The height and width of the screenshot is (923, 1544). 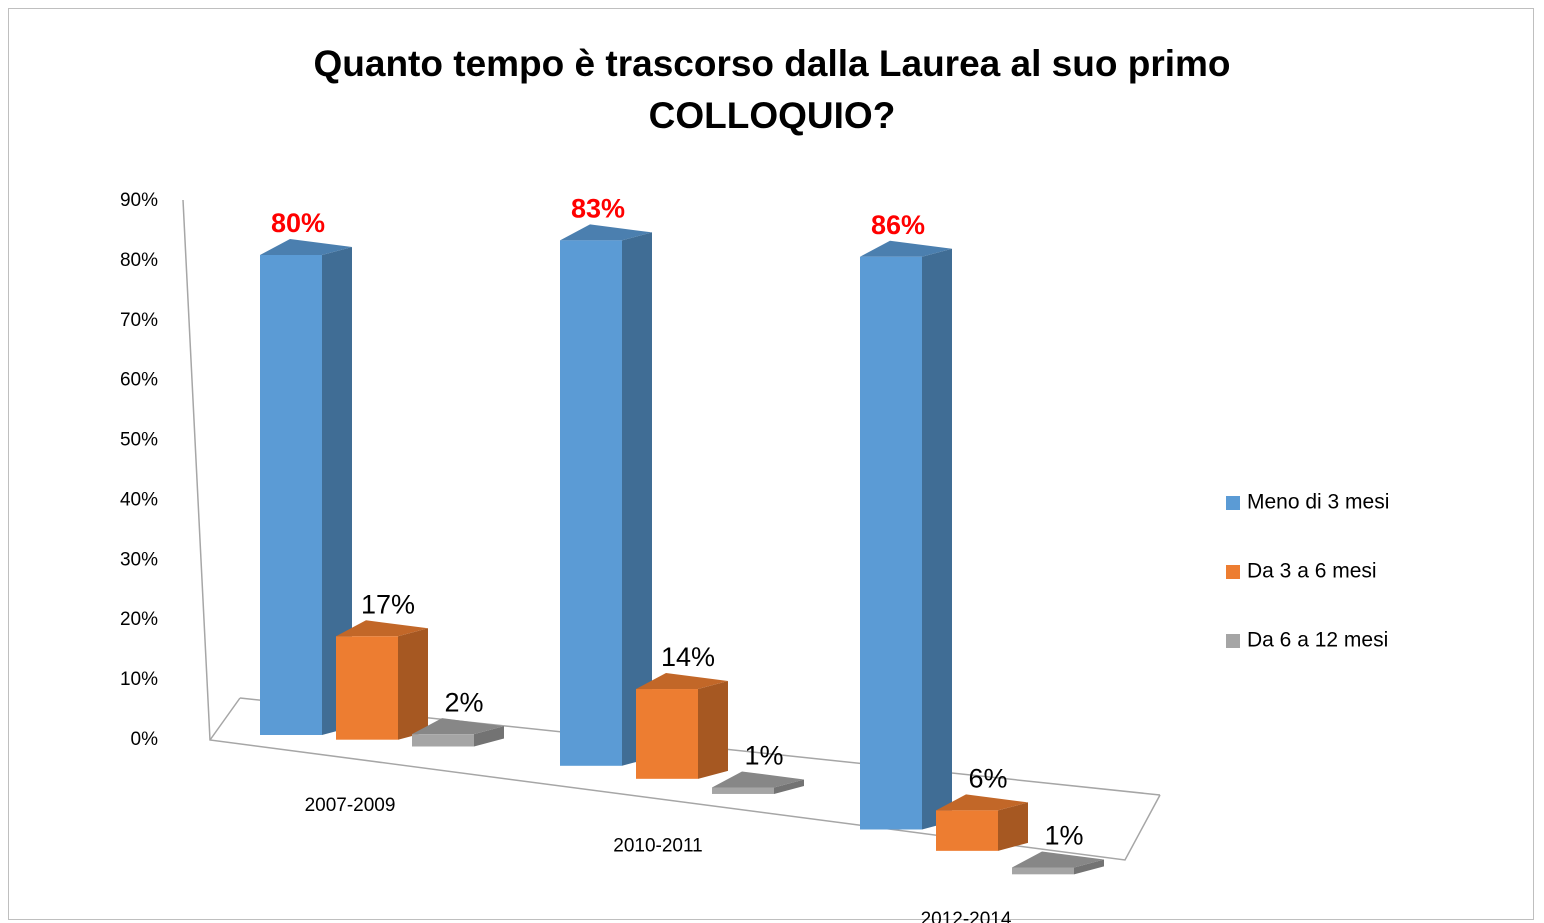 I want to click on y-tick-label: 30%, so click(x=139, y=559).